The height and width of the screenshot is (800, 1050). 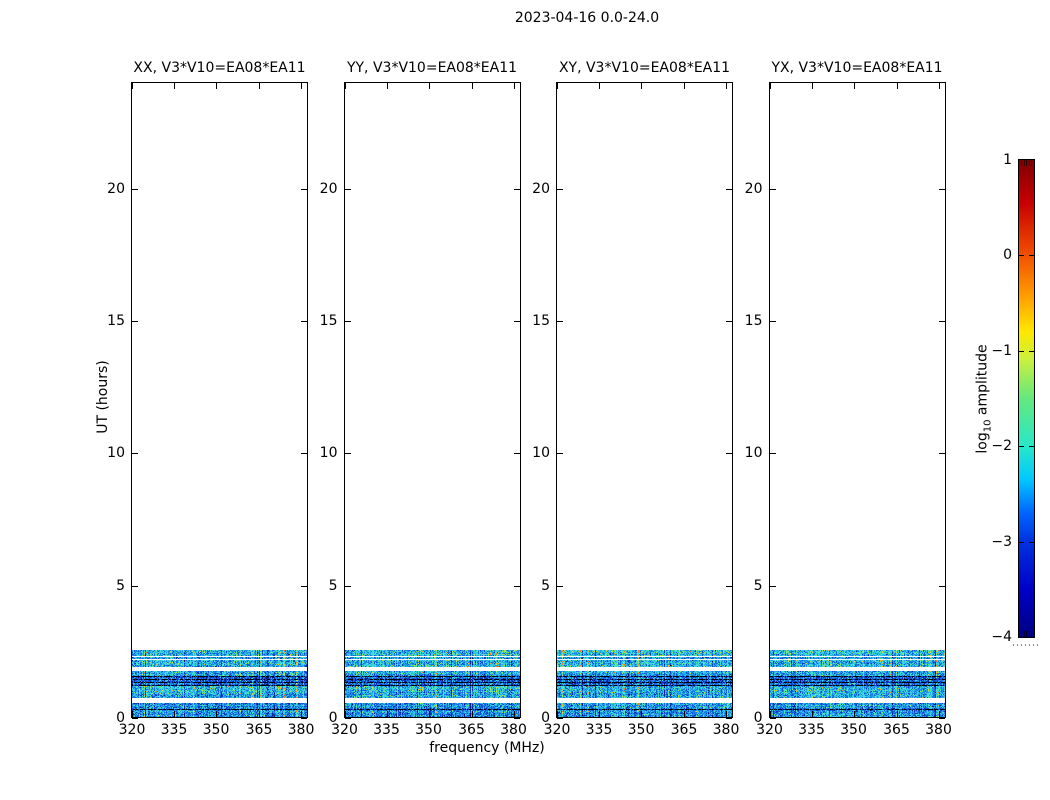 What do you see at coordinates (1001, 446) in the screenshot?
I see `colorbar-tick-label: −2` at bounding box center [1001, 446].